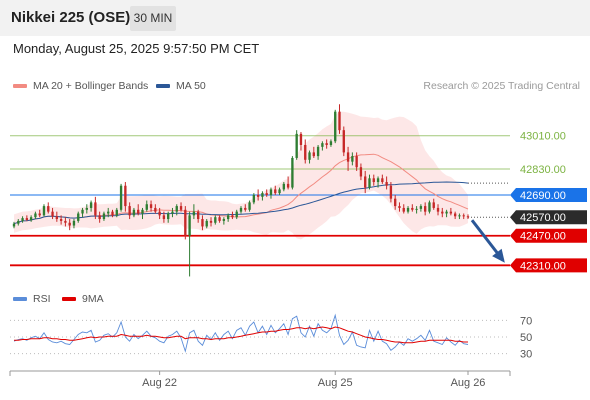  Describe the element at coordinates (80, 86) in the screenshot. I see `ma20-legend: MA 20 + Bollinger Bands` at that location.